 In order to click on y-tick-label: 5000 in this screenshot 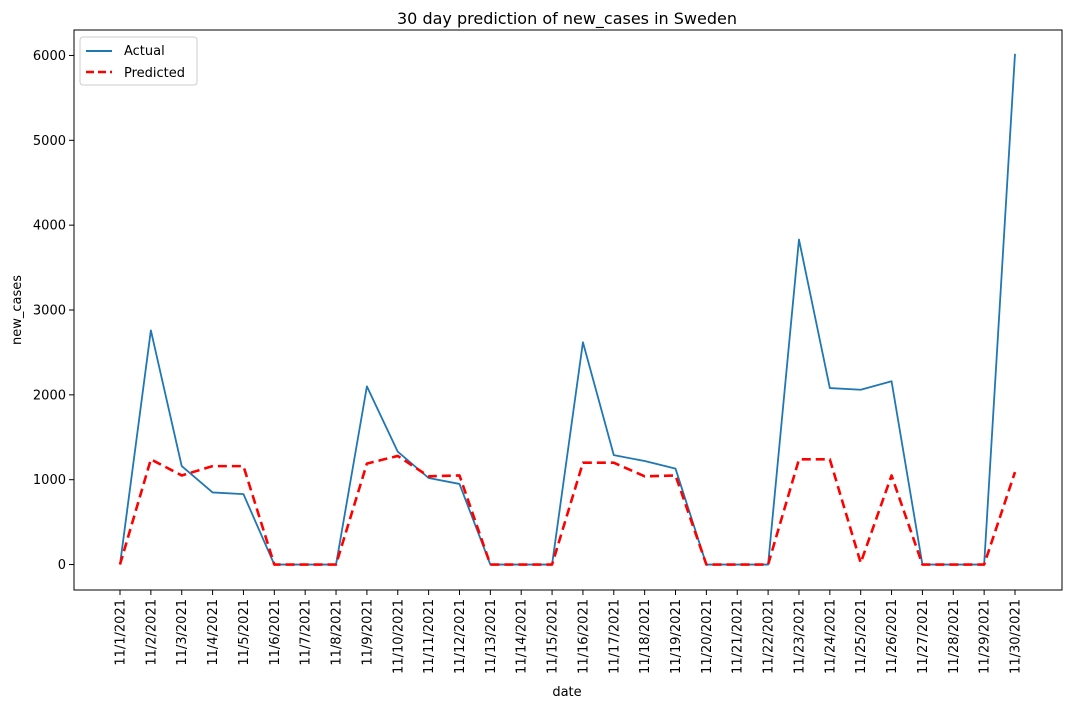, I will do `click(49, 141)`.